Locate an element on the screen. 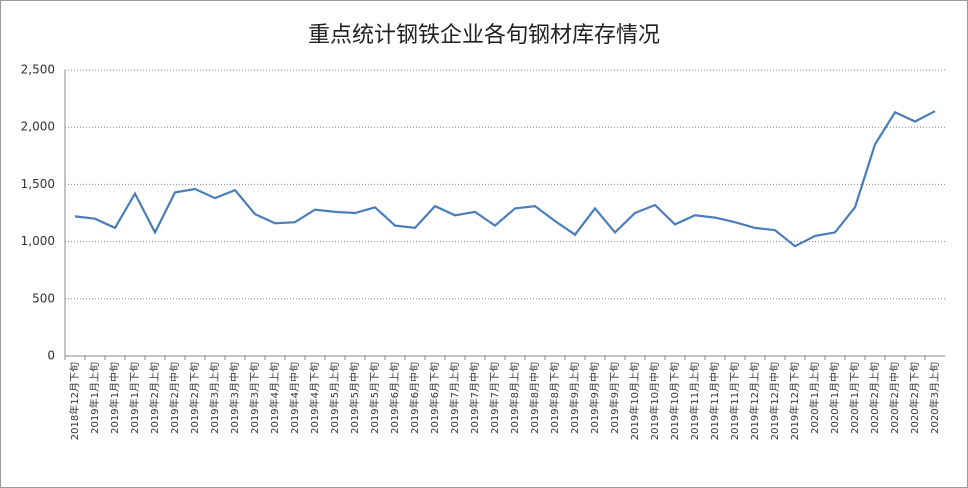  x-tick-label: 2019年8月中旬 is located at coordinates (534, 398).